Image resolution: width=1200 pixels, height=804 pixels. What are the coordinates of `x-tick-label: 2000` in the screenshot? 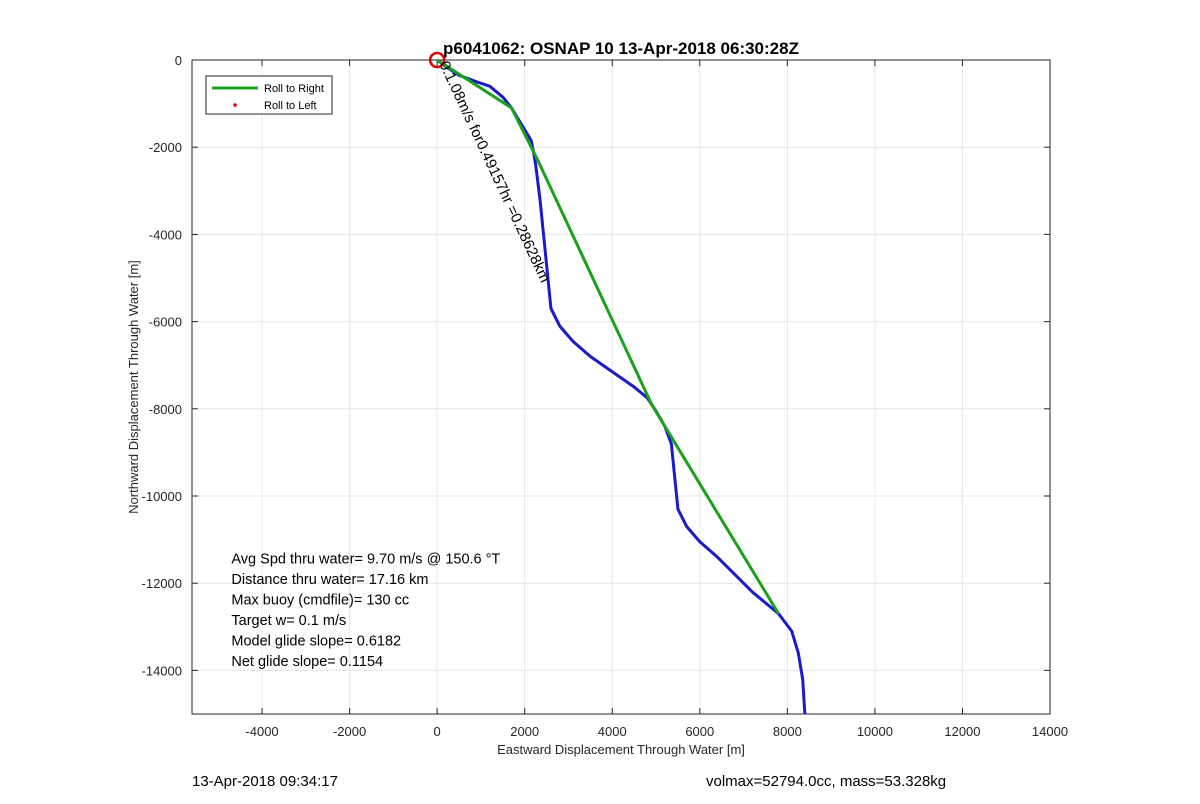 It's located at (524, 731).